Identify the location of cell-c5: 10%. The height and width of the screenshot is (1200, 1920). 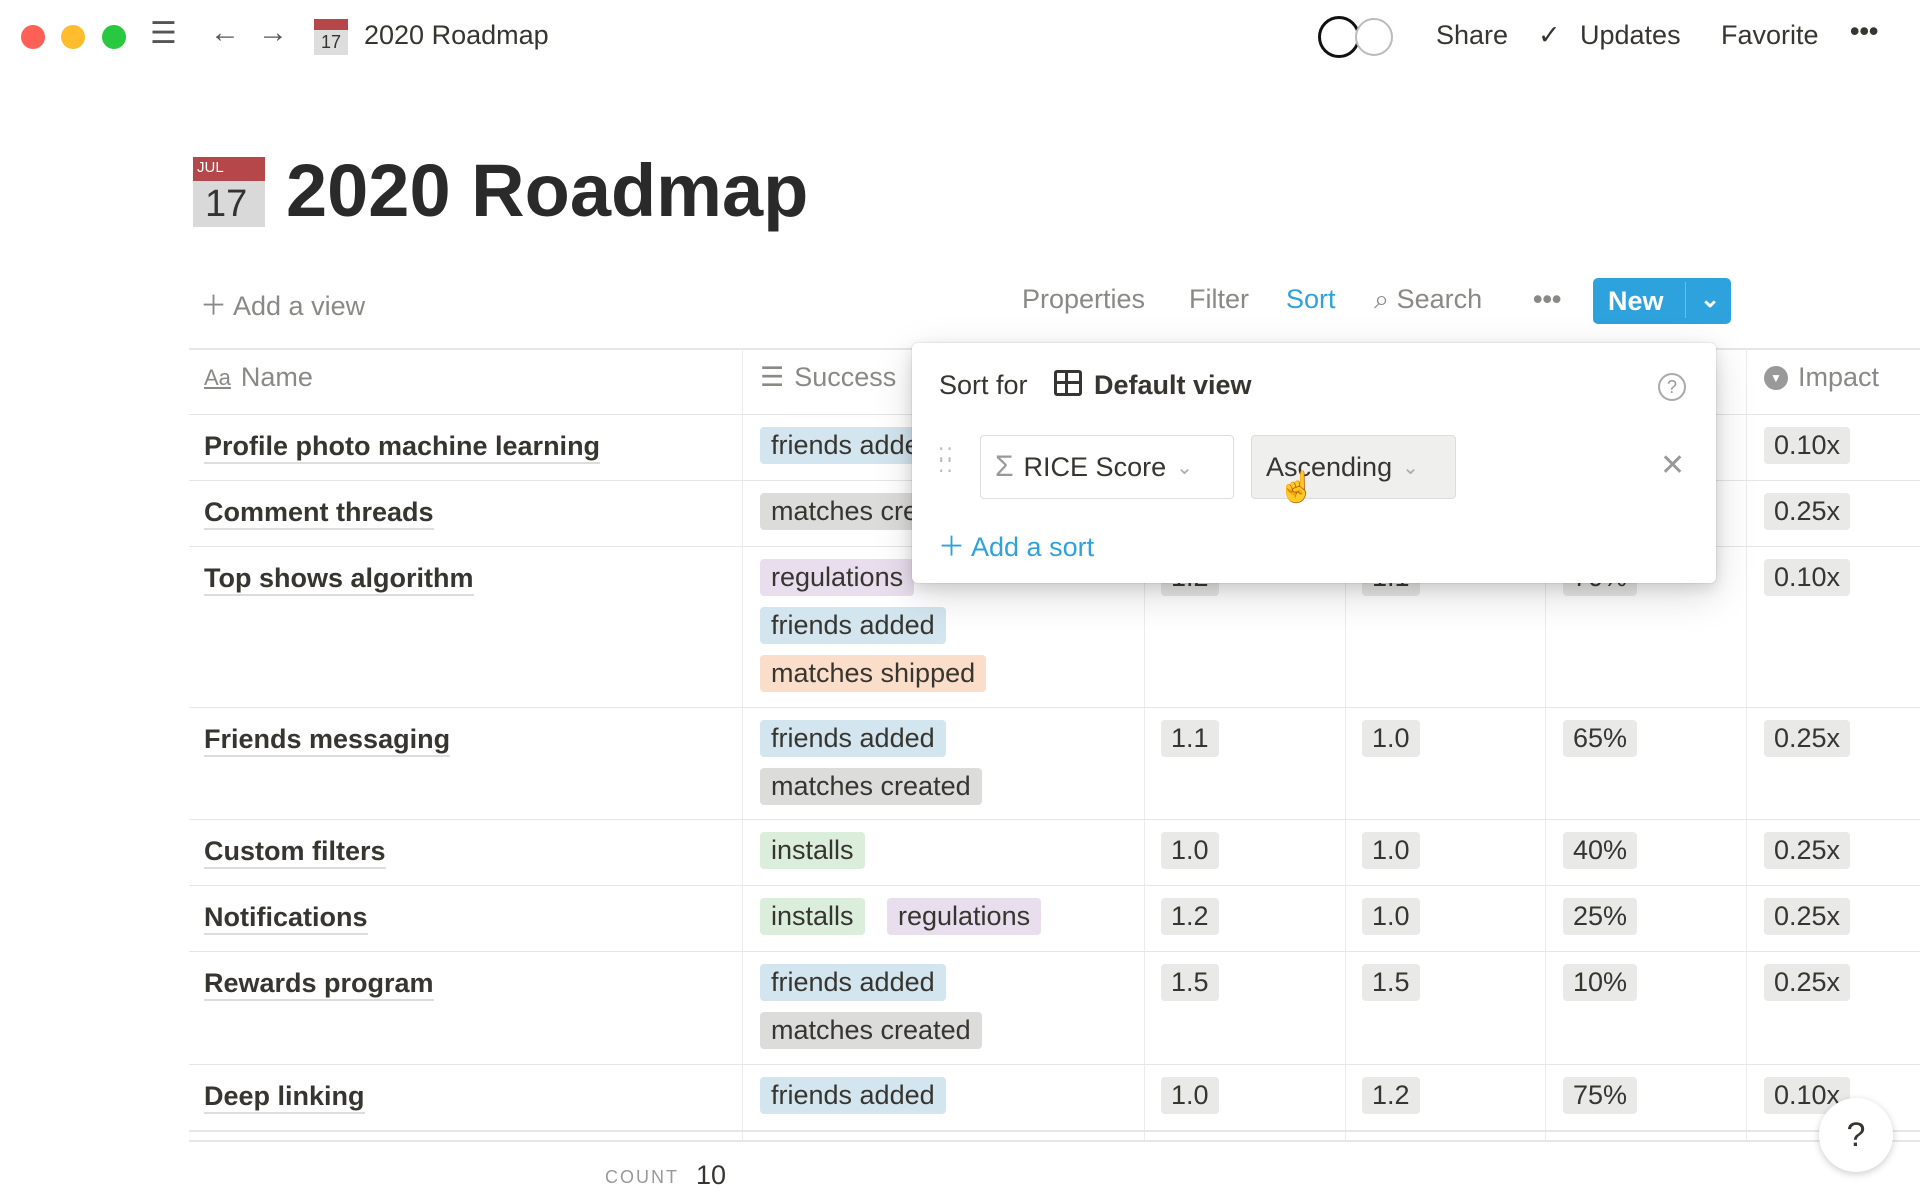
(1600, 982).